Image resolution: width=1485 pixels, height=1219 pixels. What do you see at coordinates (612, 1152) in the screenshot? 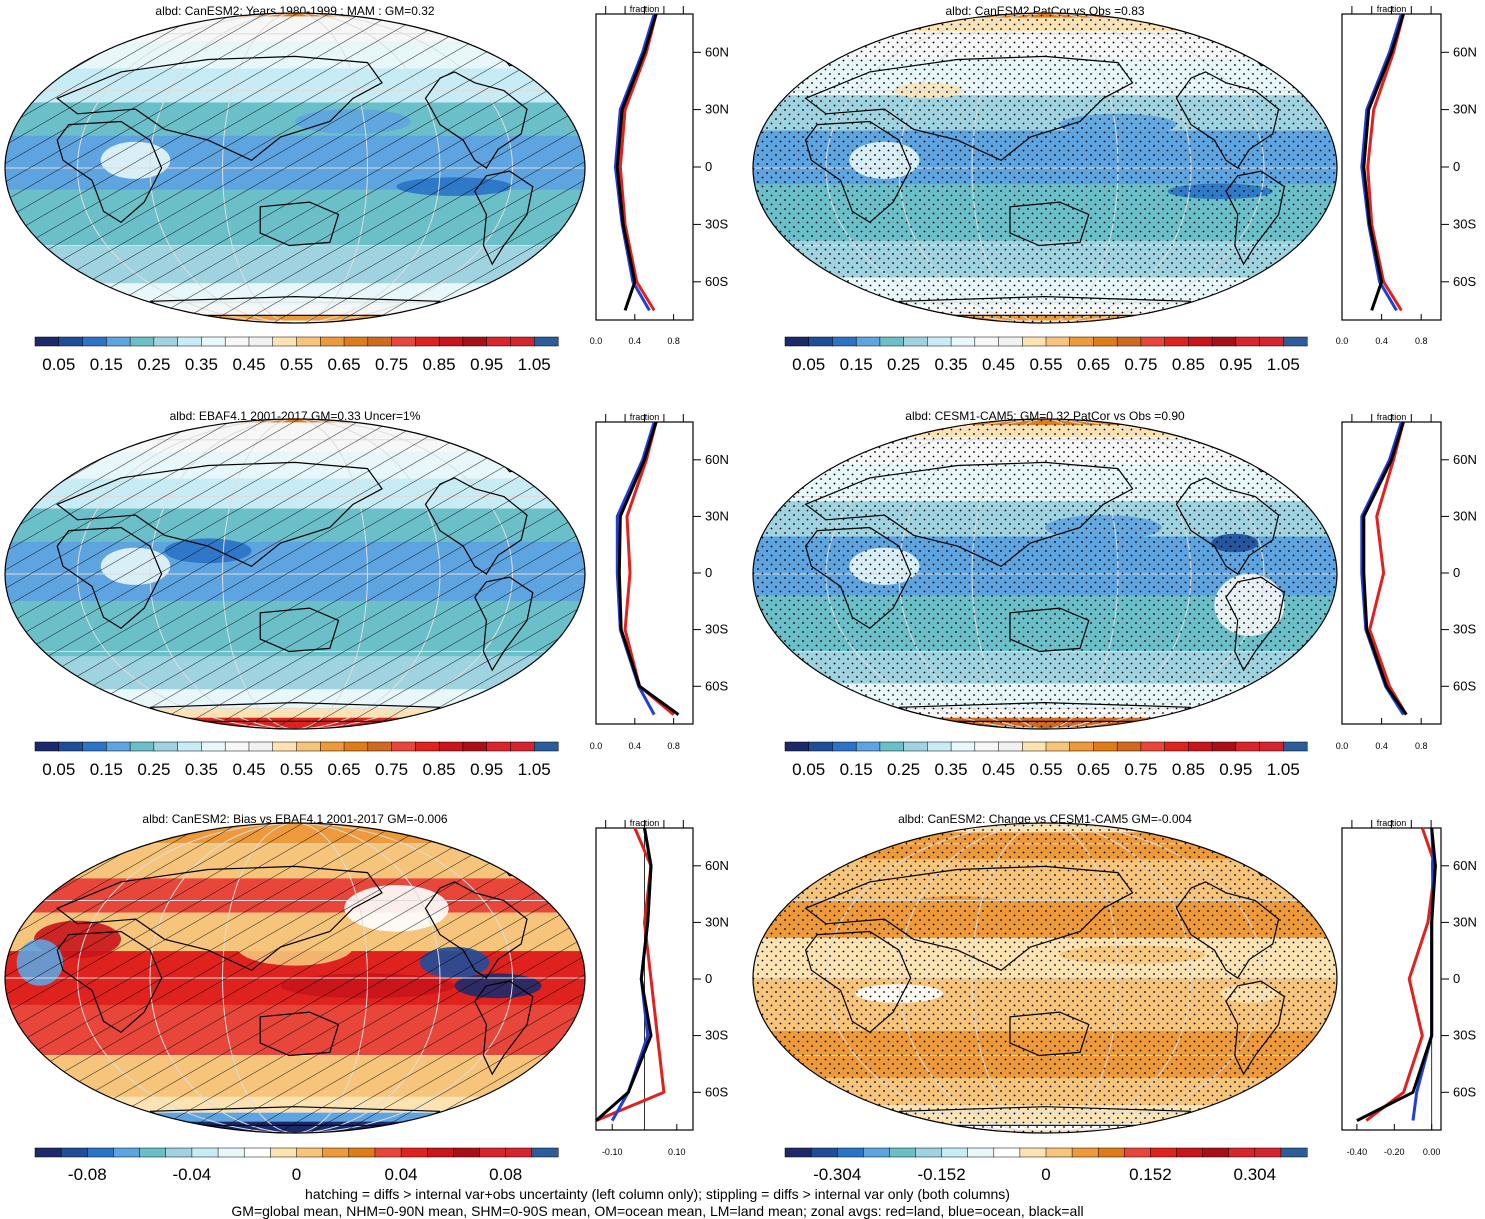
I see `zonal-x-label: -0.10` at bounding box center [612, 1152].